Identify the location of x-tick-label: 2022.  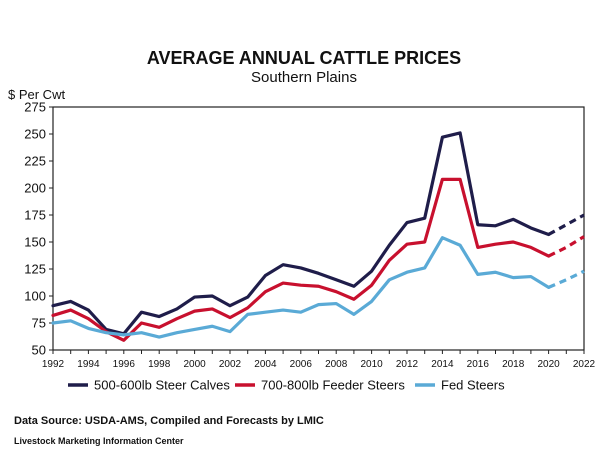
(584, 364).